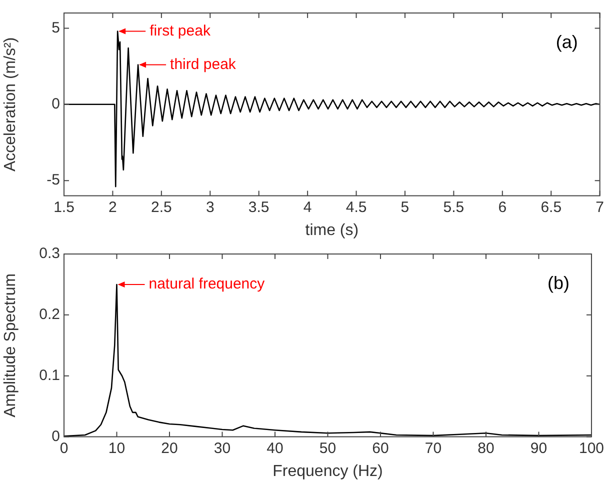 This screenshot has height=482, width=607. Describe the element at coordinates (169, 448) in the screenshot. I see `x-tick-label: 20` at that location.